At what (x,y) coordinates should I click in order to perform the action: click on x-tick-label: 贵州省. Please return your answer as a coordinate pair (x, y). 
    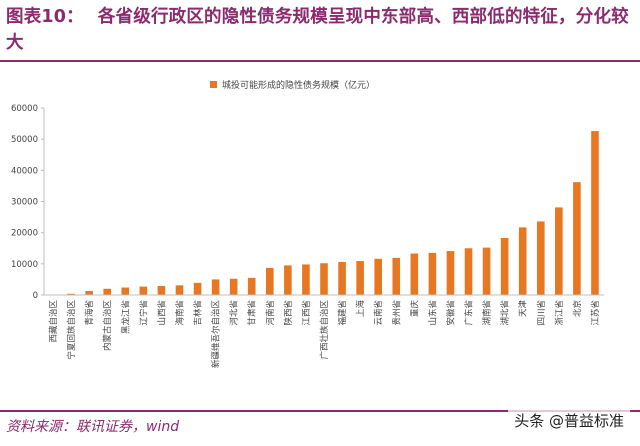
    Looking at the image, I should click on (396, 313).